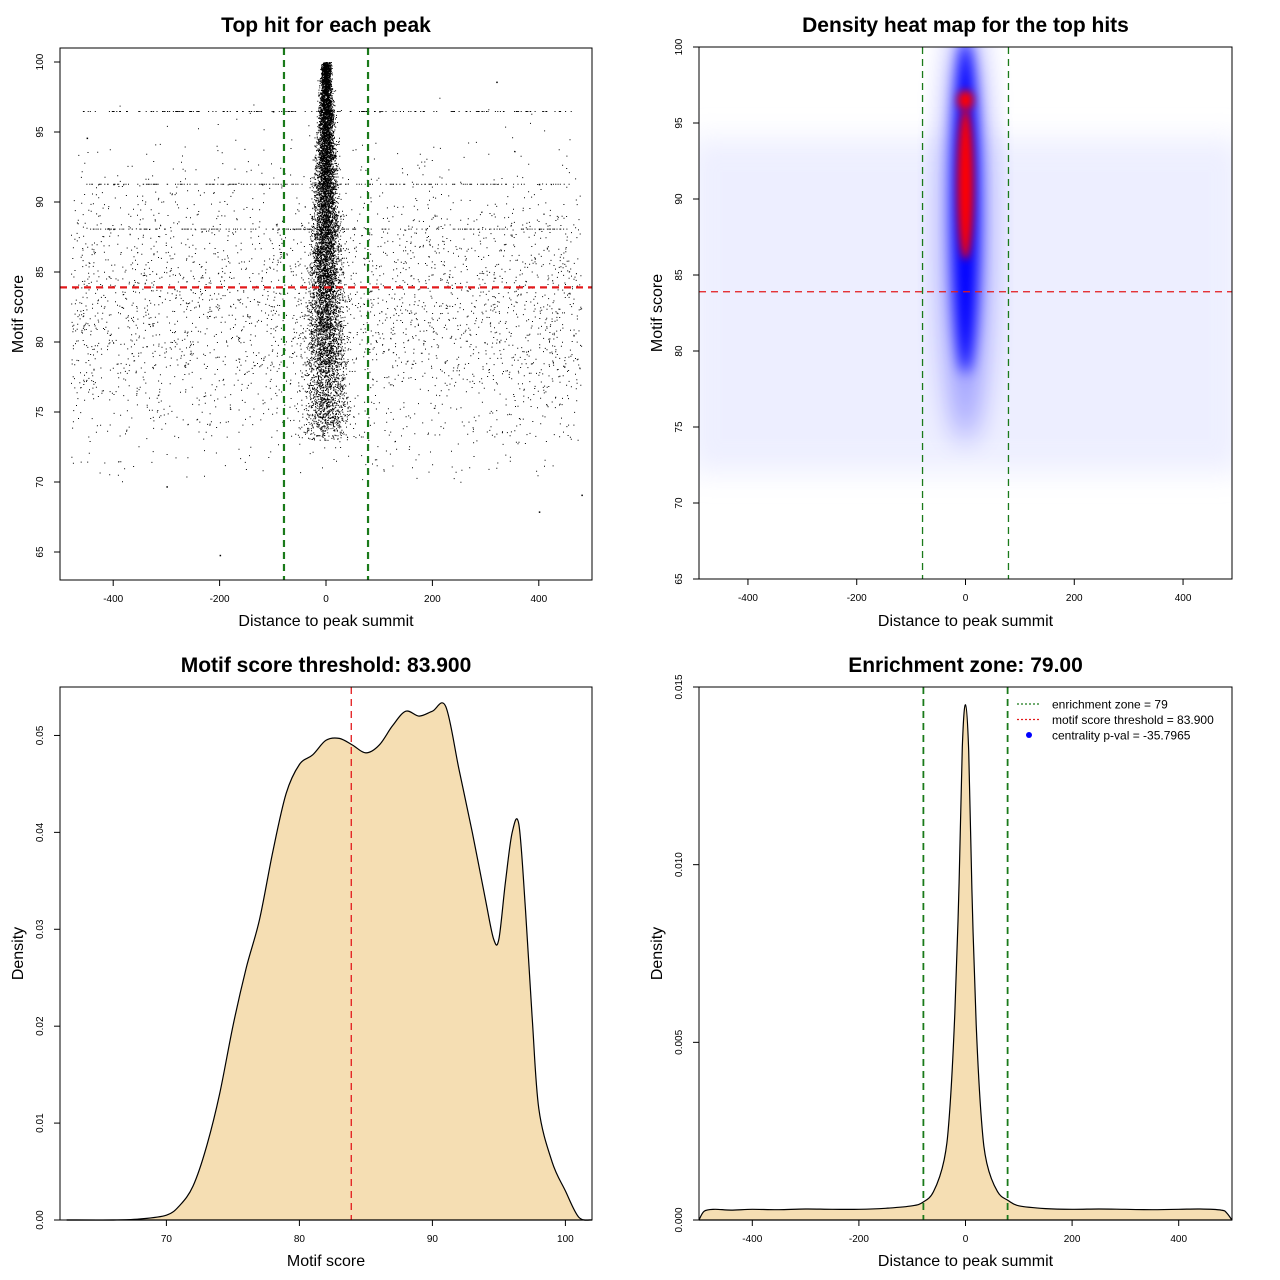  What do you see at coordinates (679, 1041) in the screenshot?
I see `y-tick-label: 0.005` at bounding box center [679, 1041].